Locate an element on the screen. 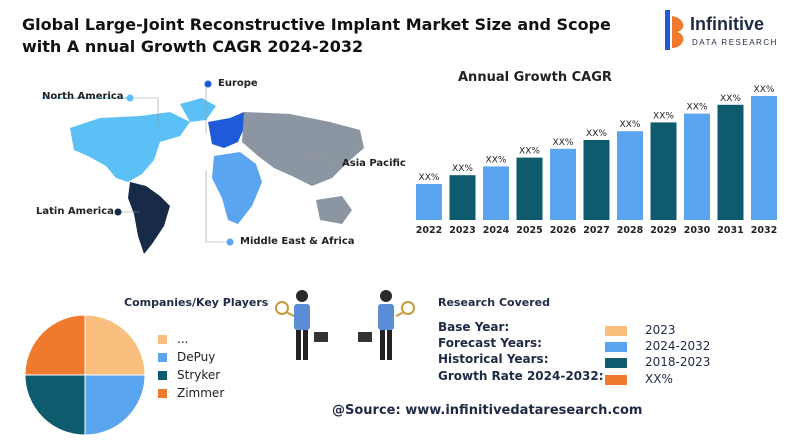  logo-name: Infinitive is located at coordinates (727, 24).